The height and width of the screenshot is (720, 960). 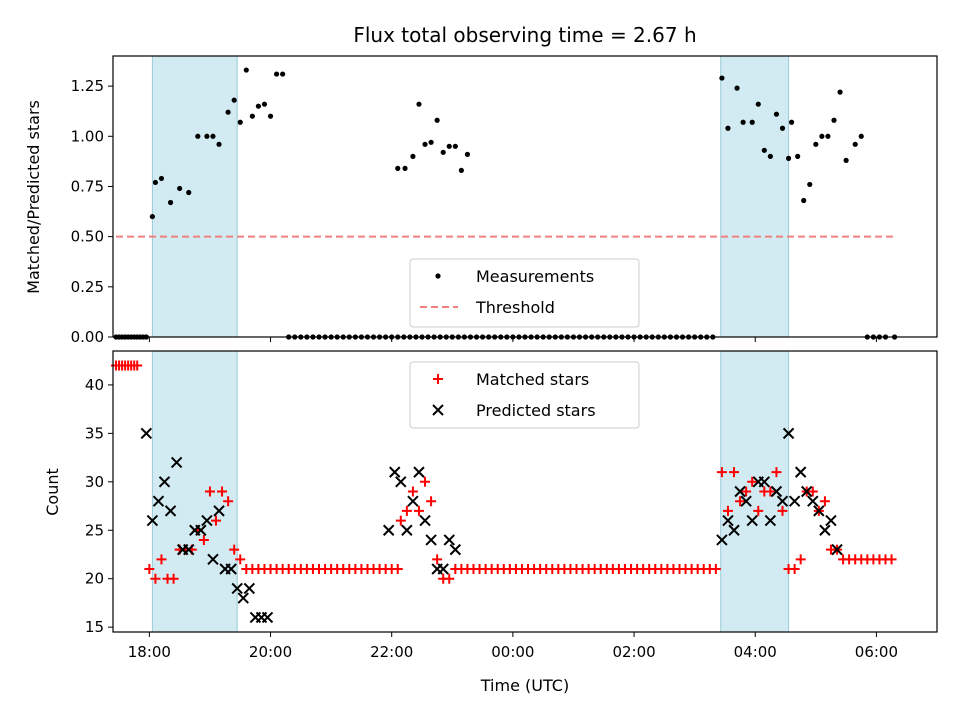 I want to click on x-tick-label: 02:00, so click(x=633, y=652).